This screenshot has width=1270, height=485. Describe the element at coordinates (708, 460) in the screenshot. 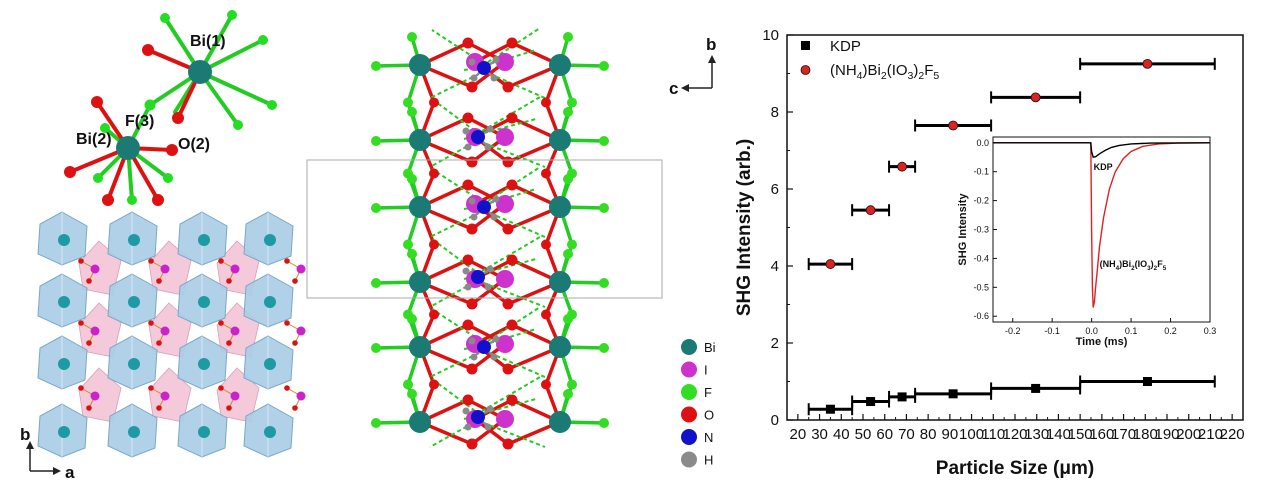

I see `legend-label: H` at that location.